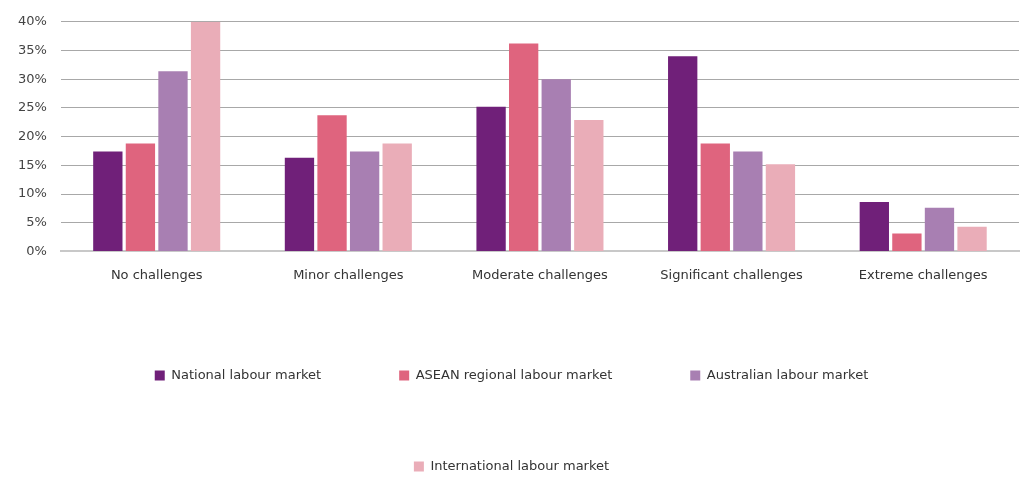  I want to click on x-tick-label: Significant challenges, so click(732, 274).